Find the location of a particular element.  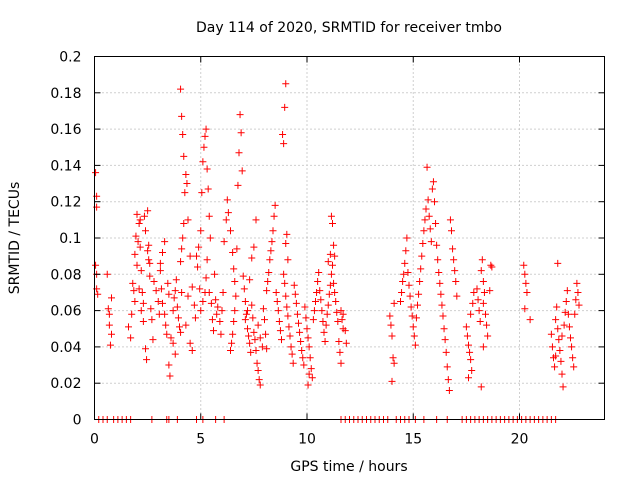

x-tick-labels: 0 5 10 15 20 is located at coordinates (309, 440).